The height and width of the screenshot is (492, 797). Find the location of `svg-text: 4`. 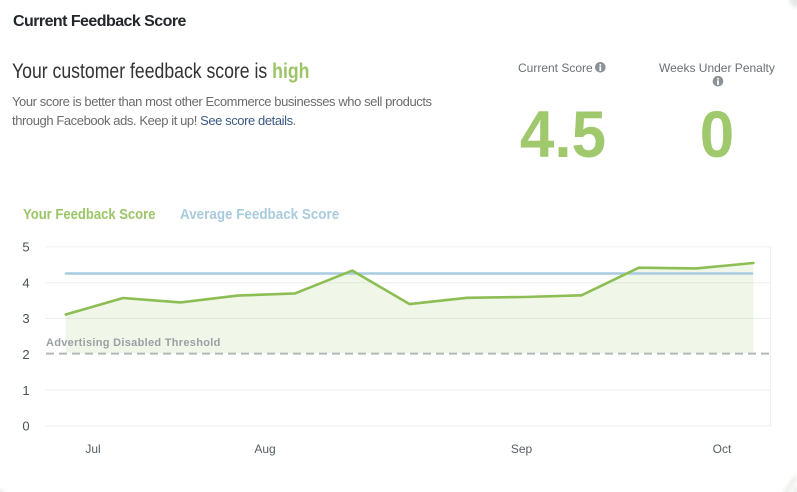

svg-text: 4 is located at coordinates (25, 282).